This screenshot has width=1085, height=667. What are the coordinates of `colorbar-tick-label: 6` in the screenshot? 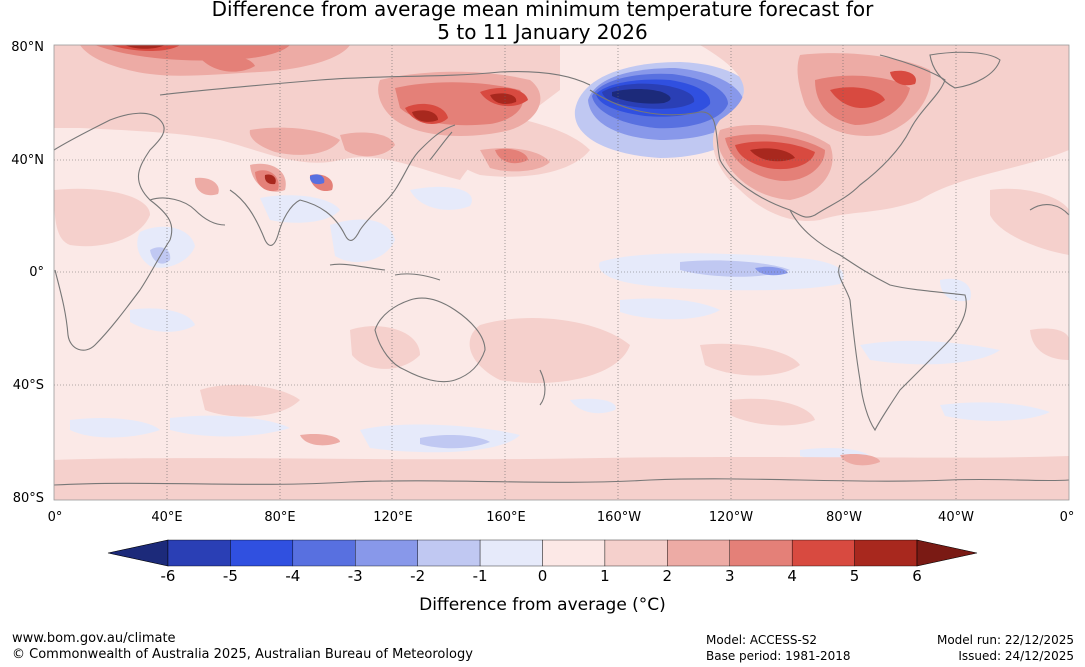 It's located at (917, 576).